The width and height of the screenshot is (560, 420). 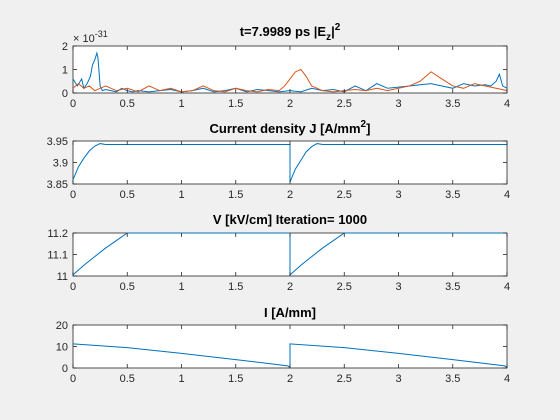 What do you see at coordinates (57, 142) in the screenshot?
I see `y-tick-label: 3.95` at bounding box center [57, 142].